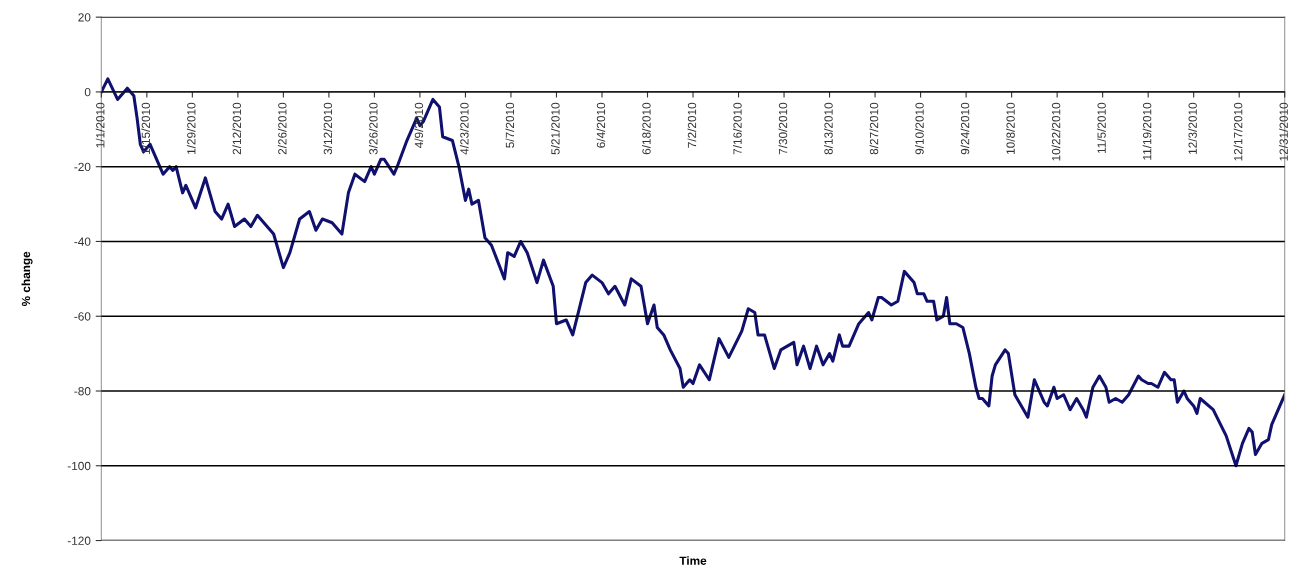 The image size is (1299, 572). What do you see at coordinates (82, 316) in the screenshot?
I see `y-tick-label: -60` at bounding box center [82, 316].